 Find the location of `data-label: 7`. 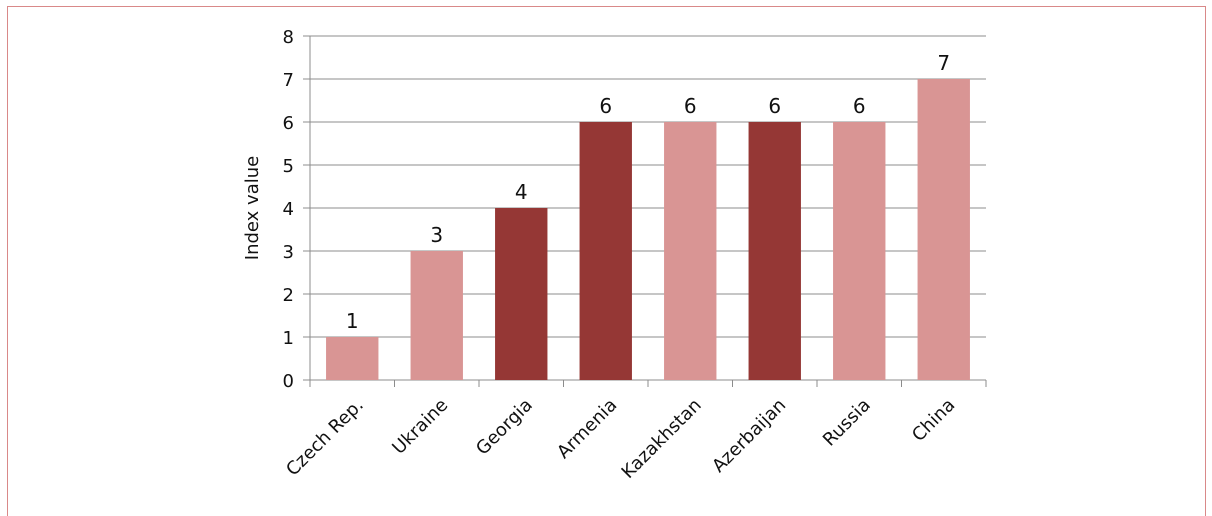

data-label: 7 is located at coordinates (943, 63).